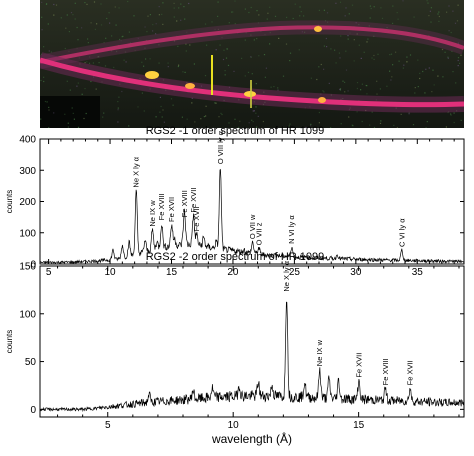 The width and height of the screenshot is (474, 456). Describe the element at coordinates (27, 171) in the screenshot. I see `y-tick-label: 300` at that location.